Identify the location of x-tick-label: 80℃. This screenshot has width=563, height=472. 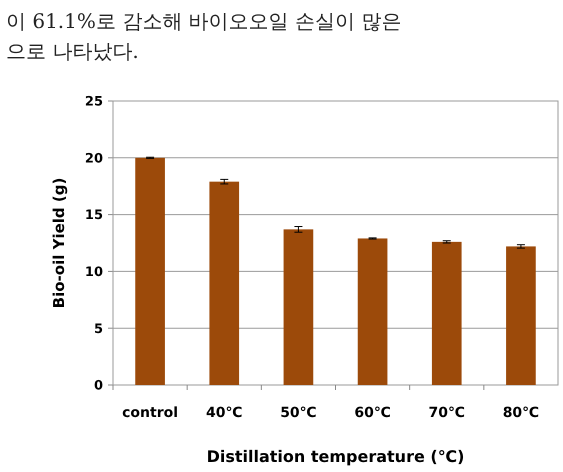
(521, 413).